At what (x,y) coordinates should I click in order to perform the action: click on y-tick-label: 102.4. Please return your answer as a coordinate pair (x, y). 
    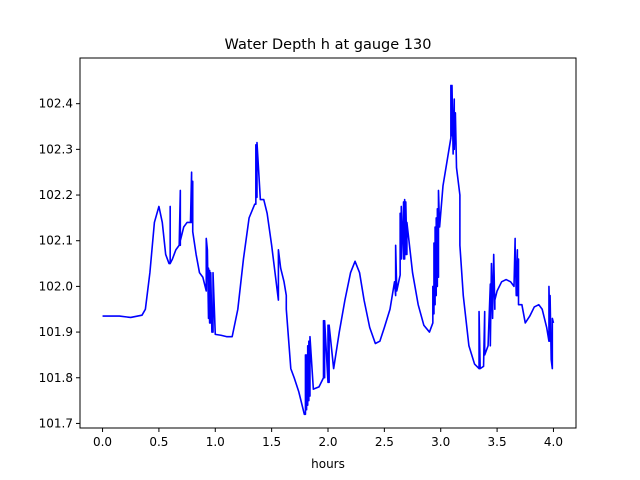
    Looking at the image, I should click on (56, 104).